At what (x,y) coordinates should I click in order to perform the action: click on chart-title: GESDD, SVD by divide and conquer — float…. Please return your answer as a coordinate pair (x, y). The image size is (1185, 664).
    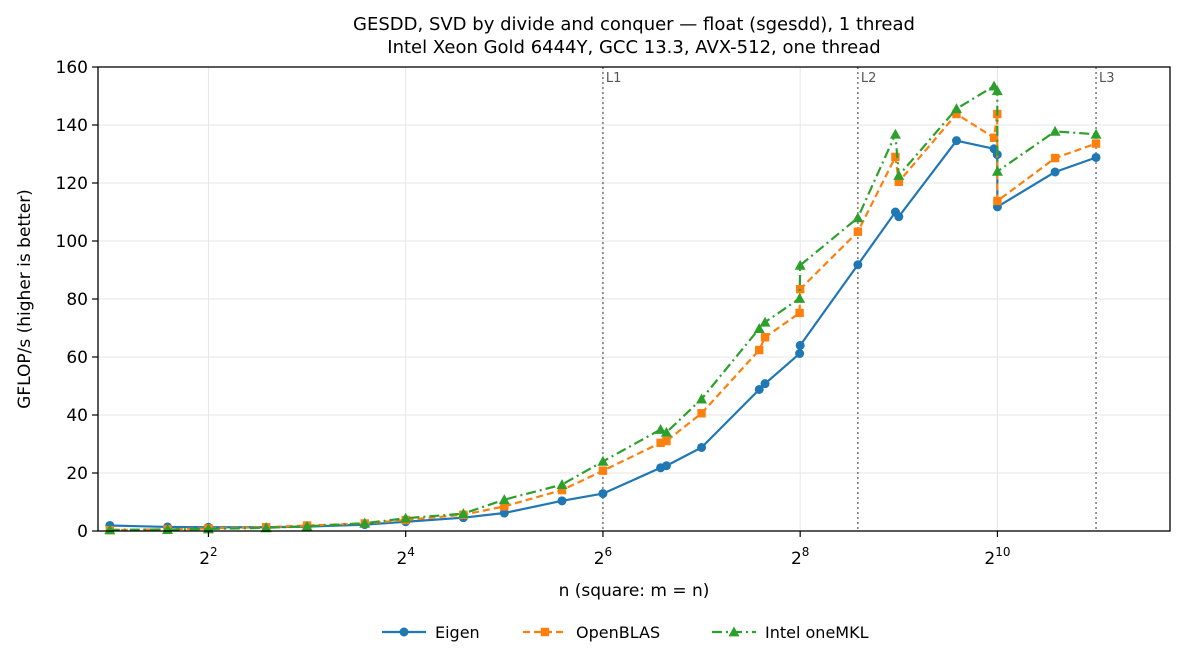
    Looking at the image, I should click on (634, 24).